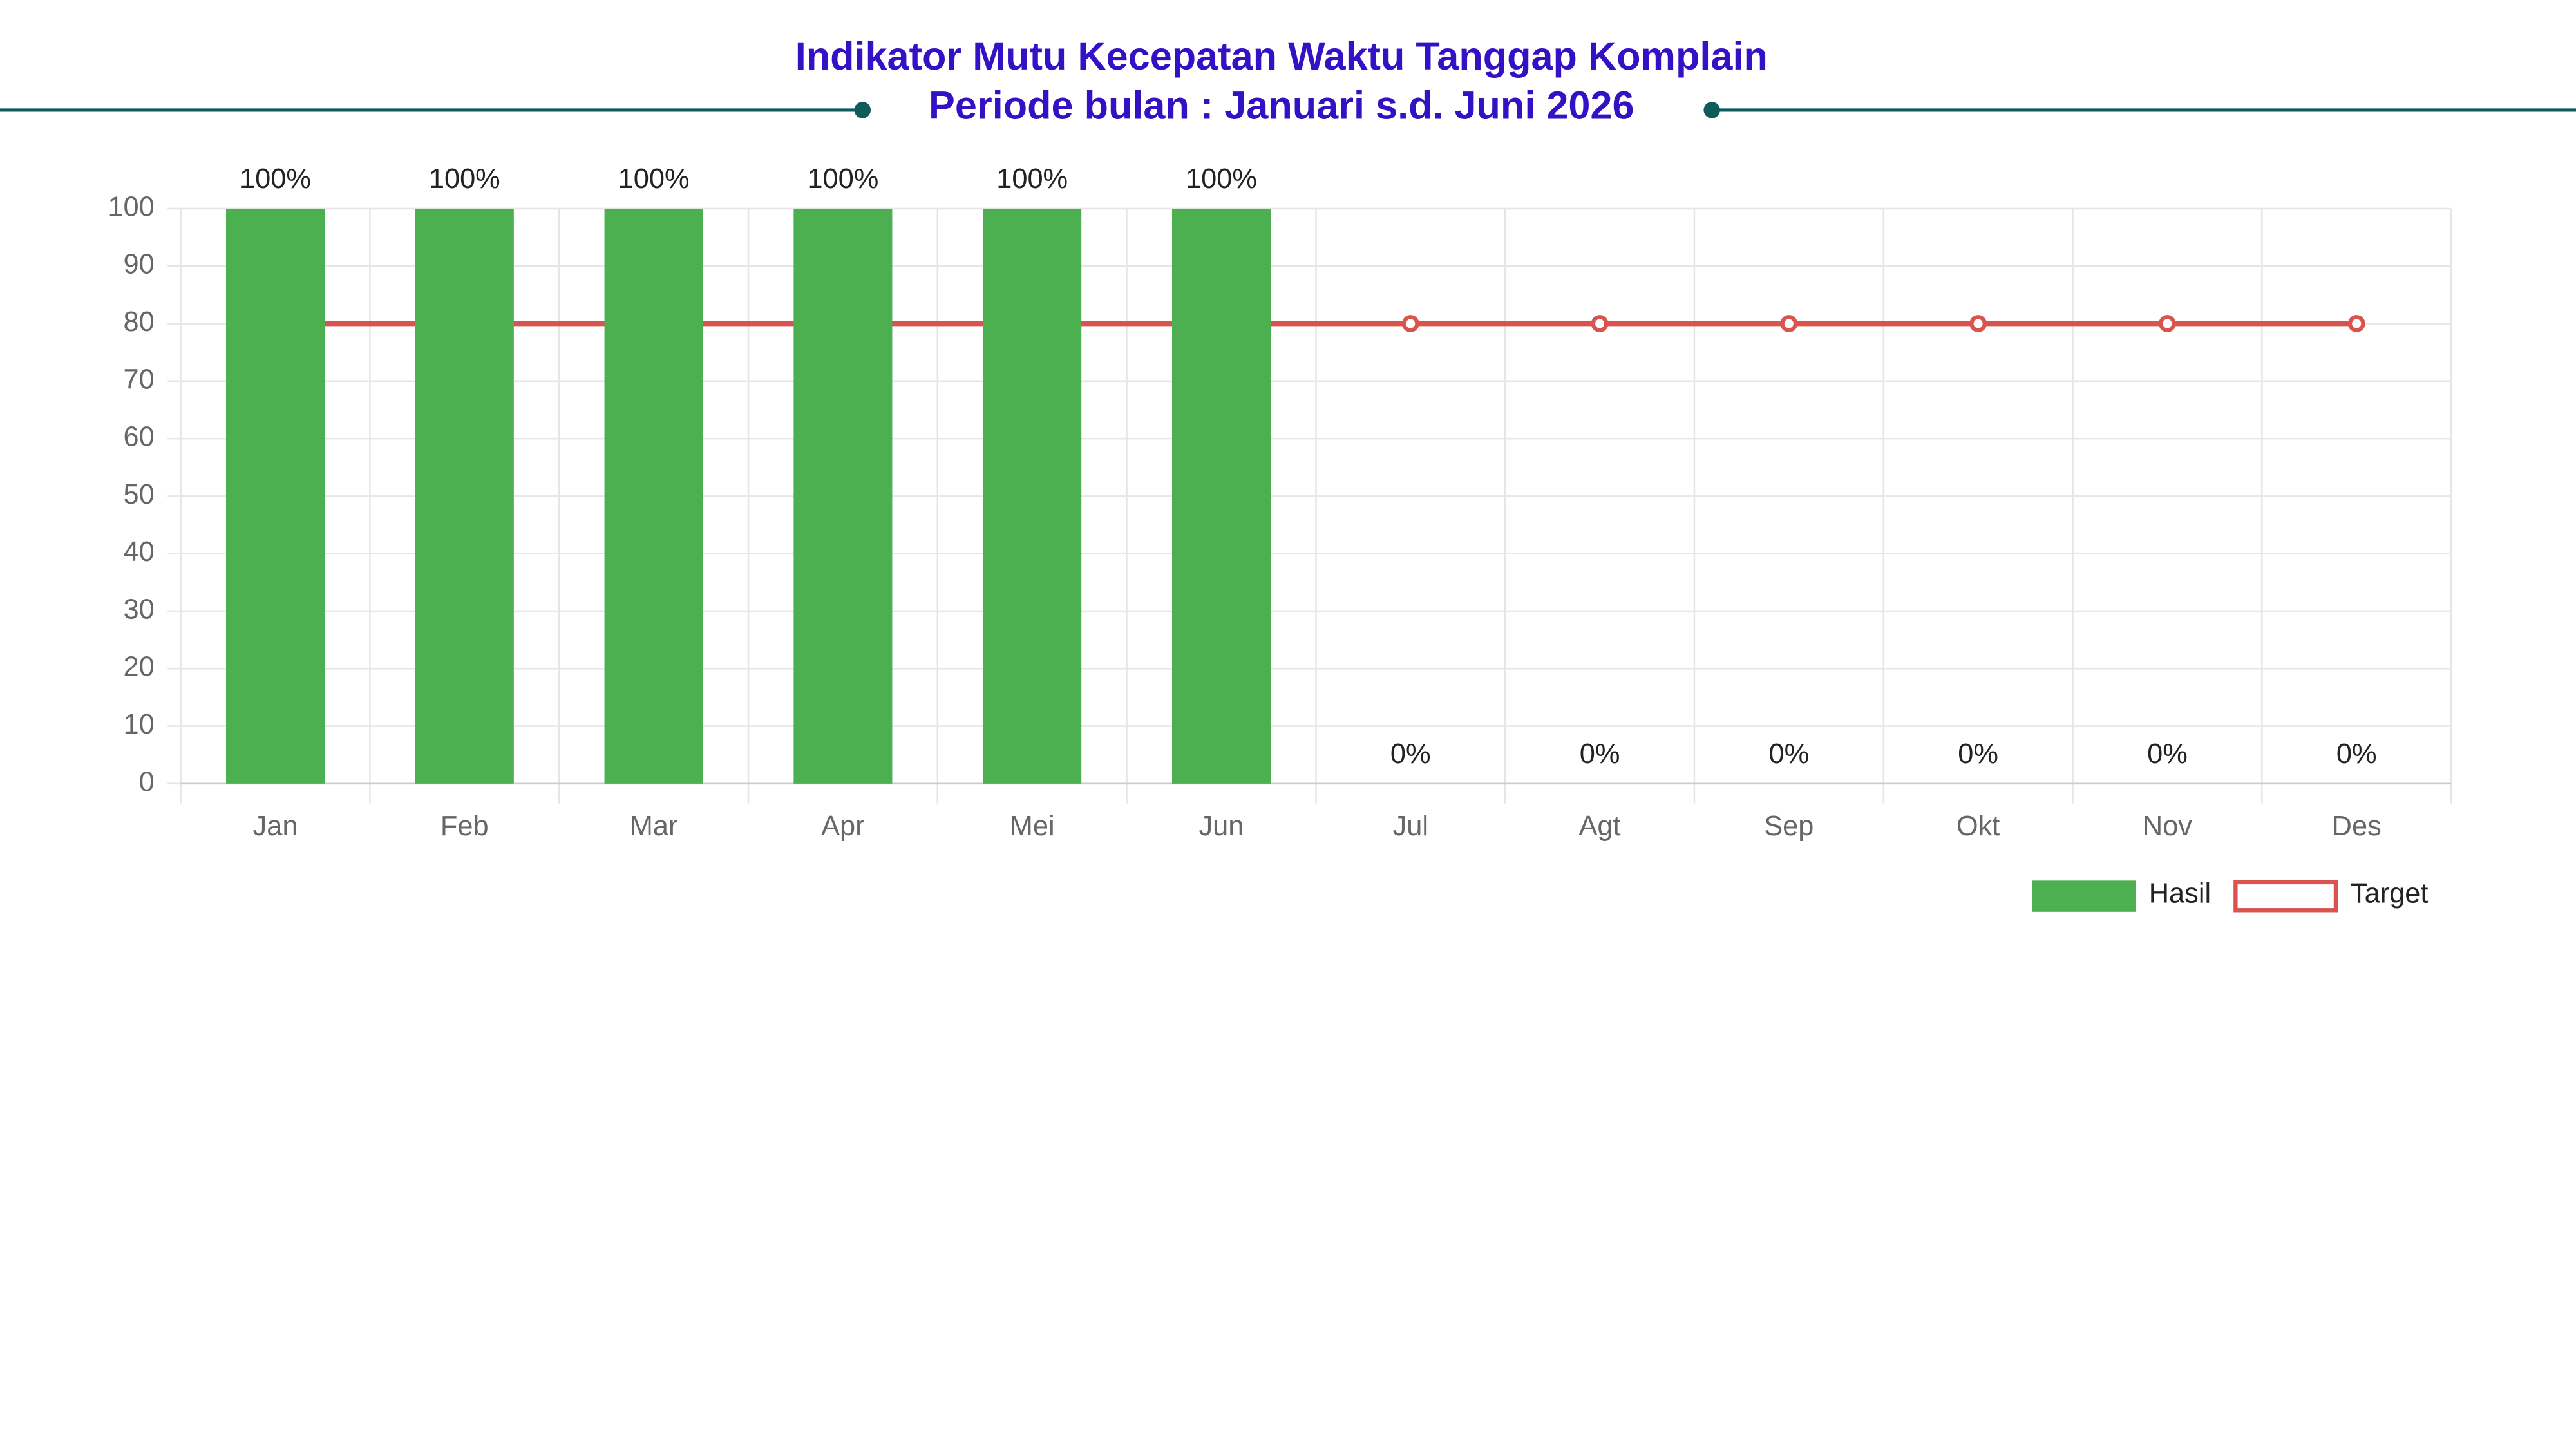 The height and width of the screenshot is (1449, 2576). I want to click on y-tick-label: 0, so click(147, 781).